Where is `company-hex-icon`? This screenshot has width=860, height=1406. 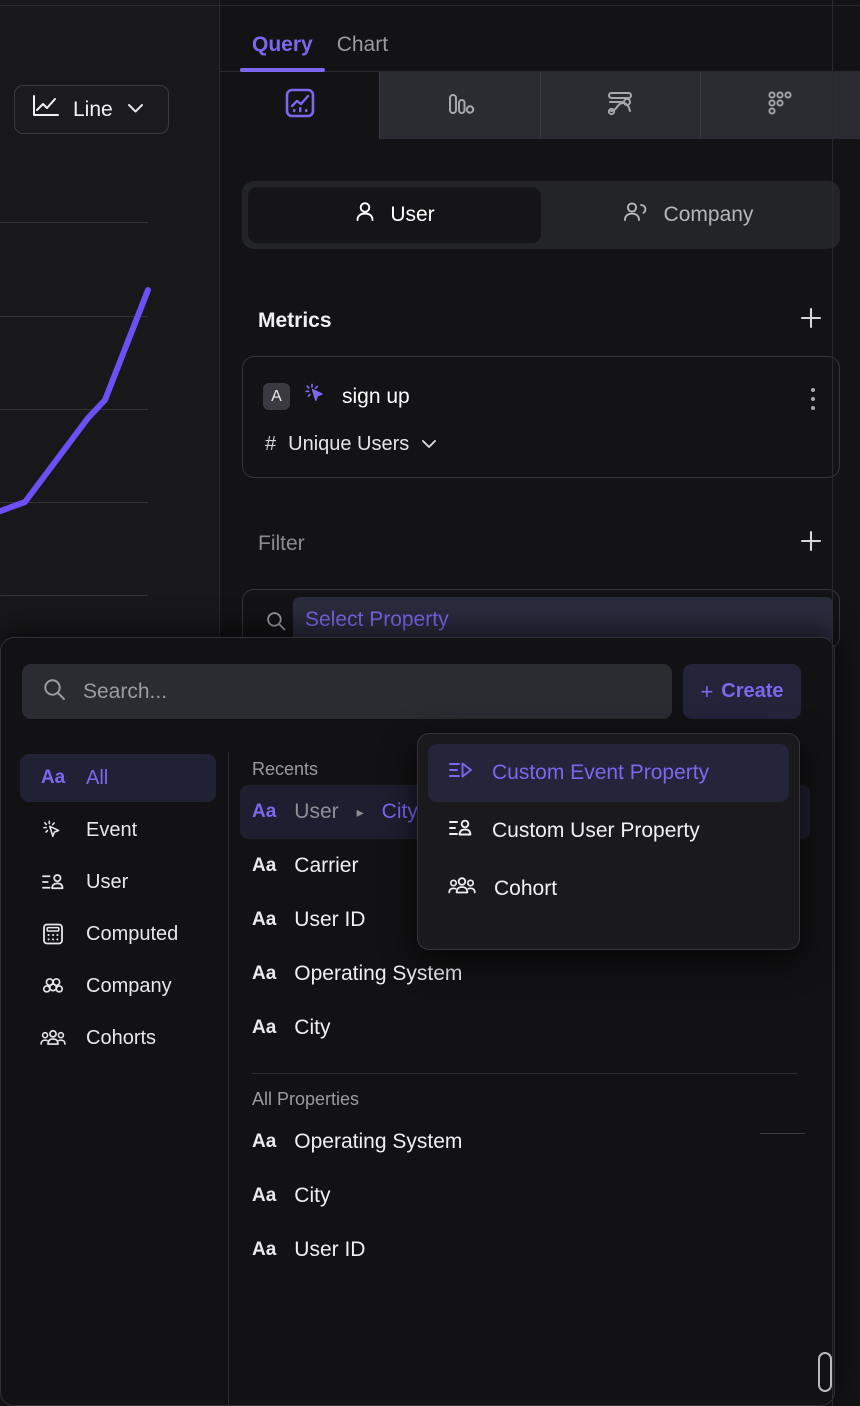 company-hex-icon is located at coordinates (53, 986).